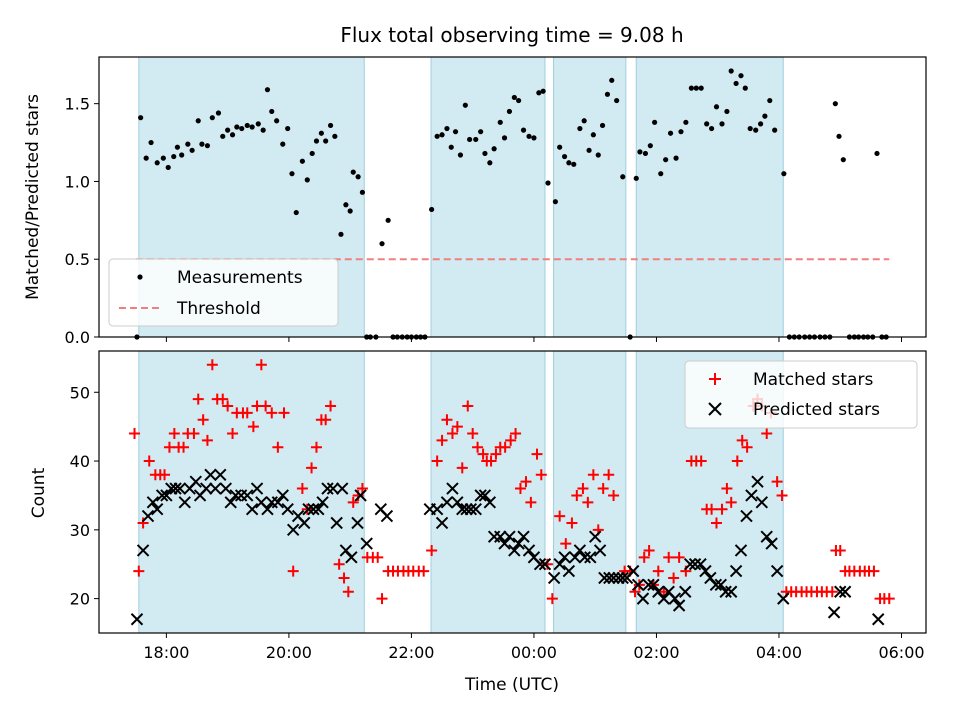  What do you see at coordinates (511, 35) in the screenshot?
I see `chart-title: Flux total observing time = 9.08 h` at bounding box center [511, 35].